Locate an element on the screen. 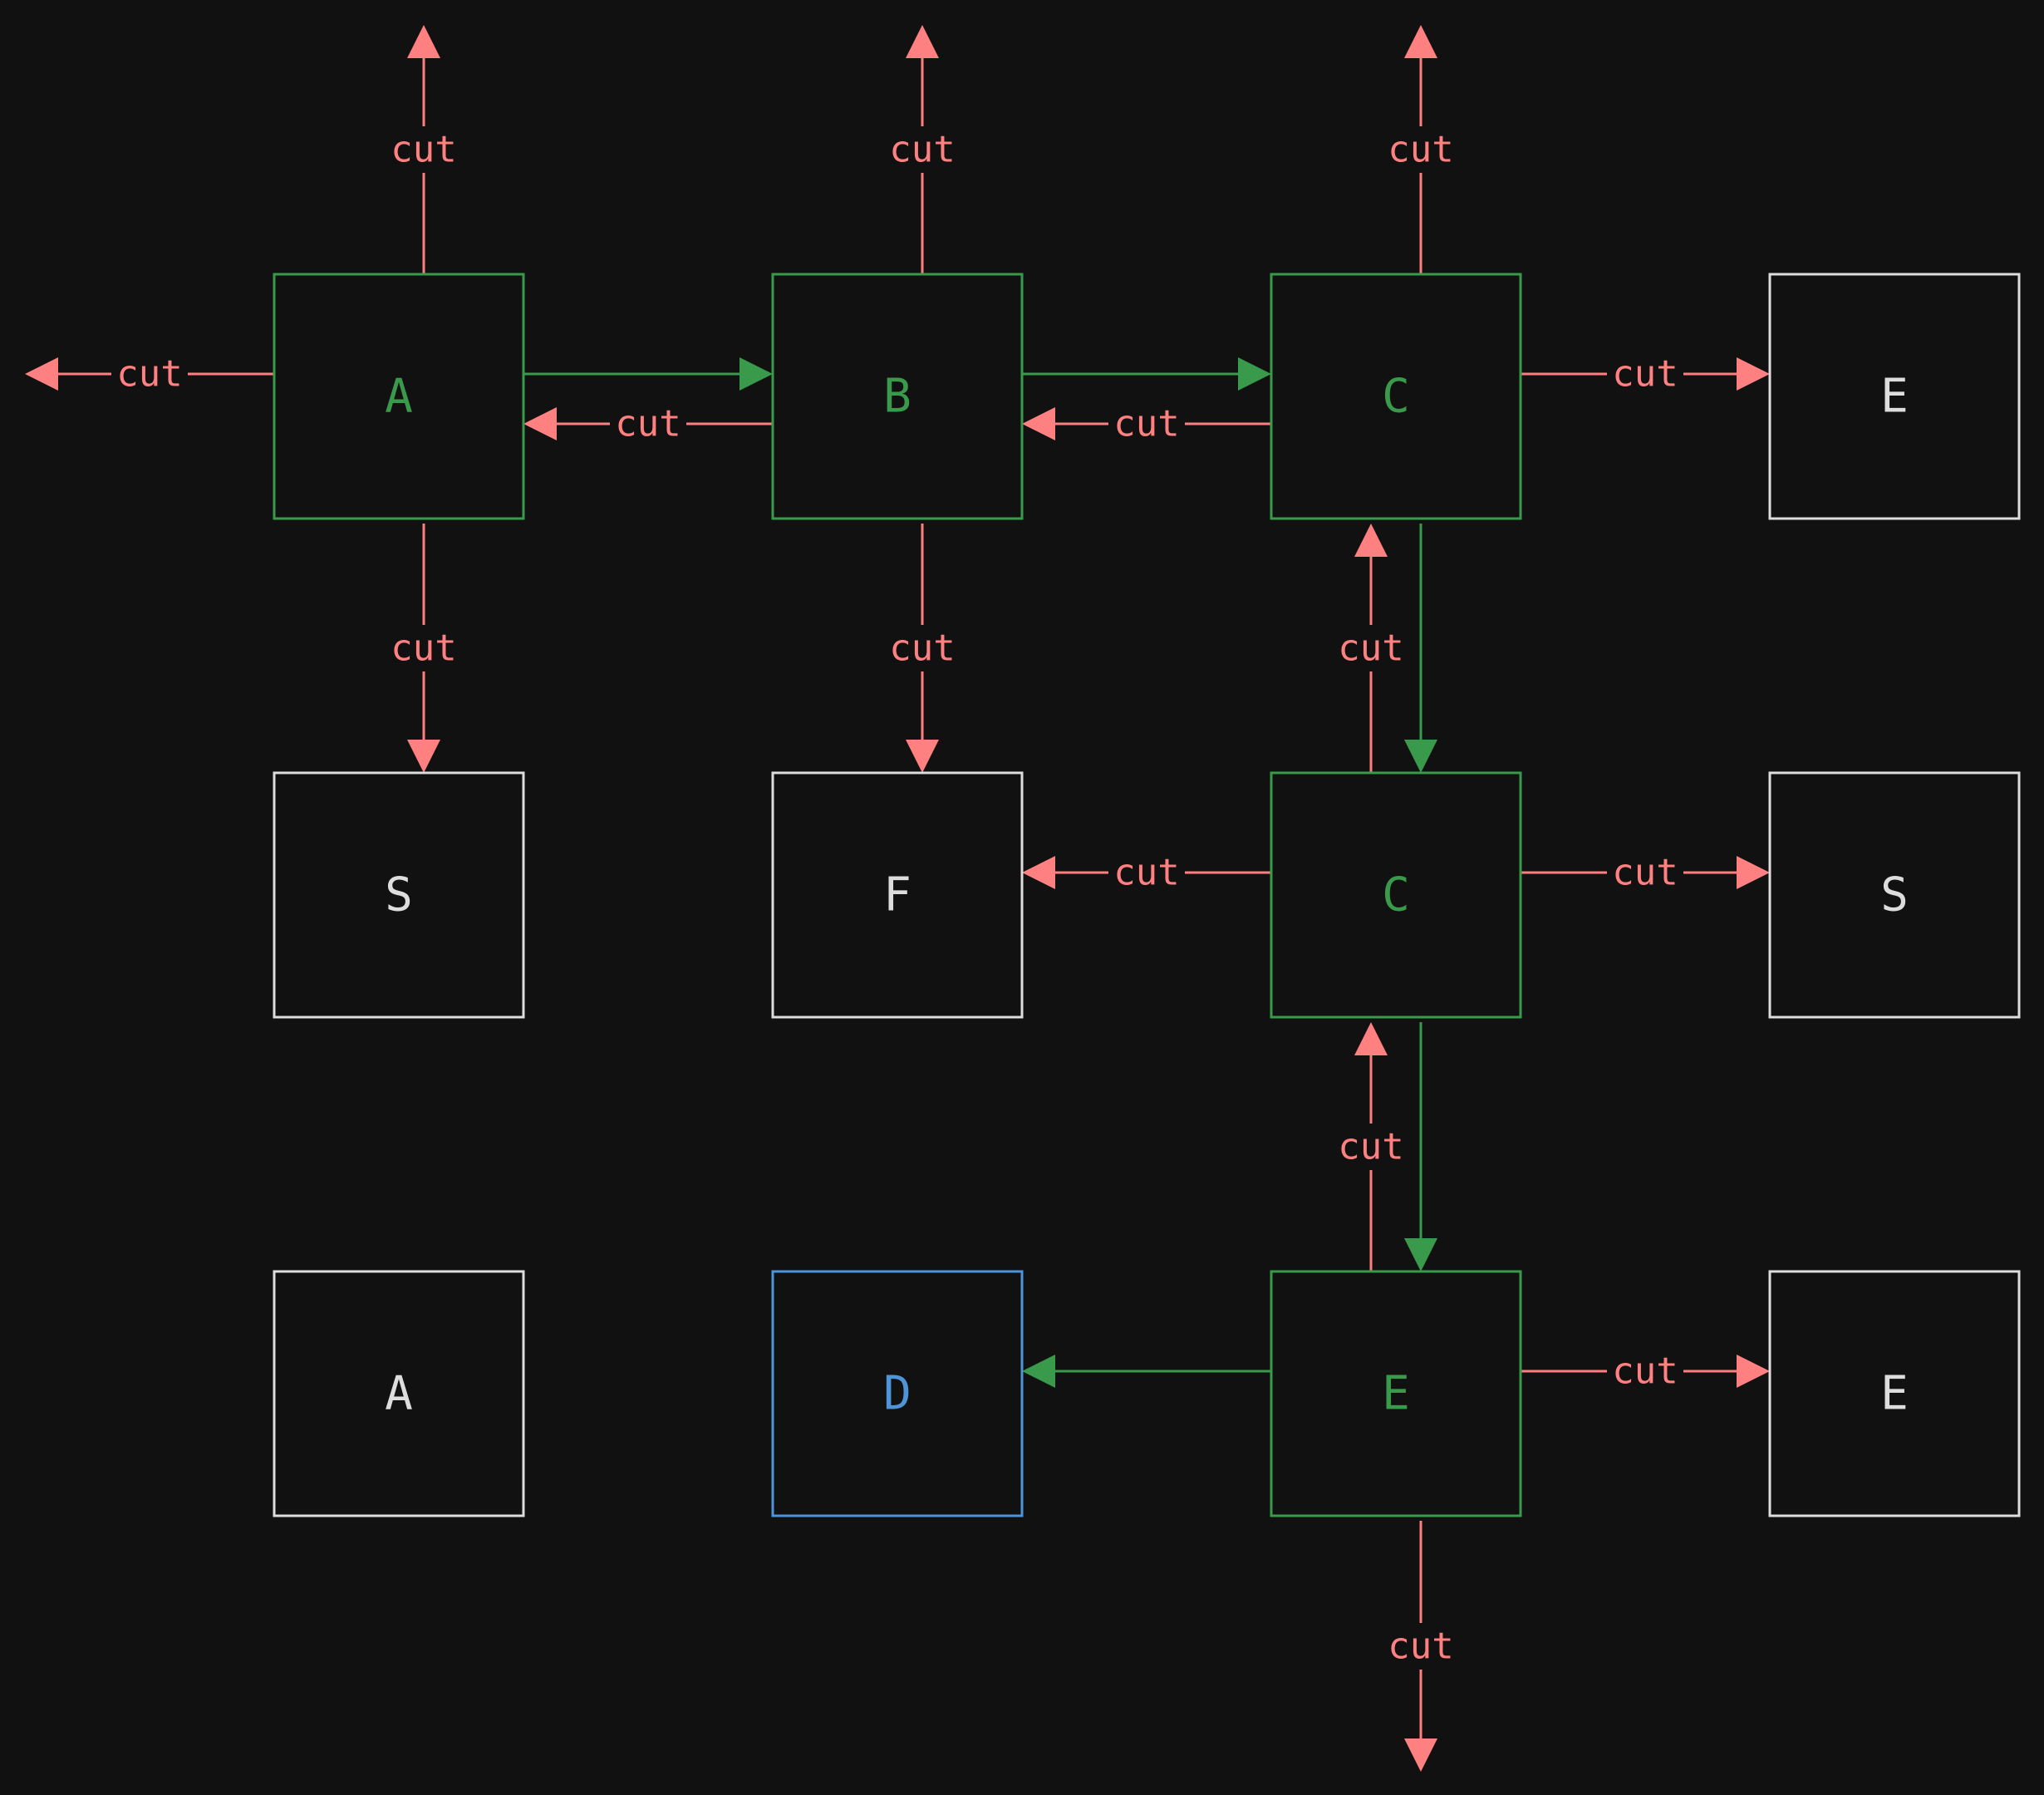  cut-edge-8: cut is located at coordinates (1421, 149).